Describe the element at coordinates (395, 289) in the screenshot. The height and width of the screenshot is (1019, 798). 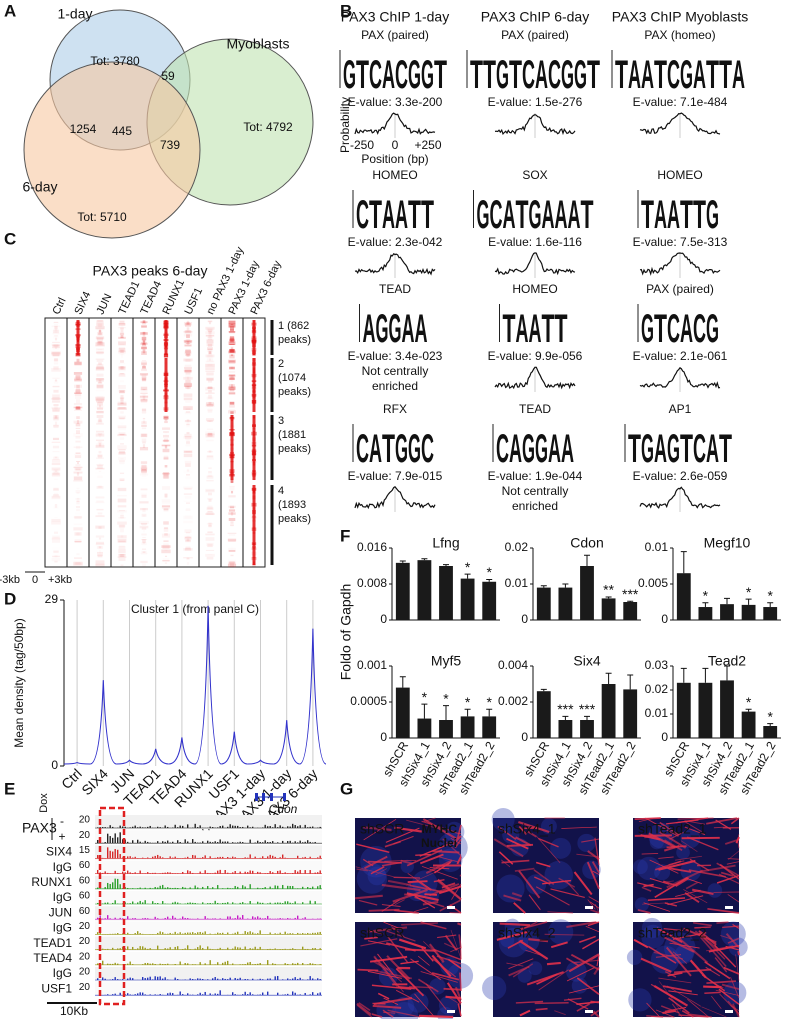
I see `motif-name: TEAD` at that location.